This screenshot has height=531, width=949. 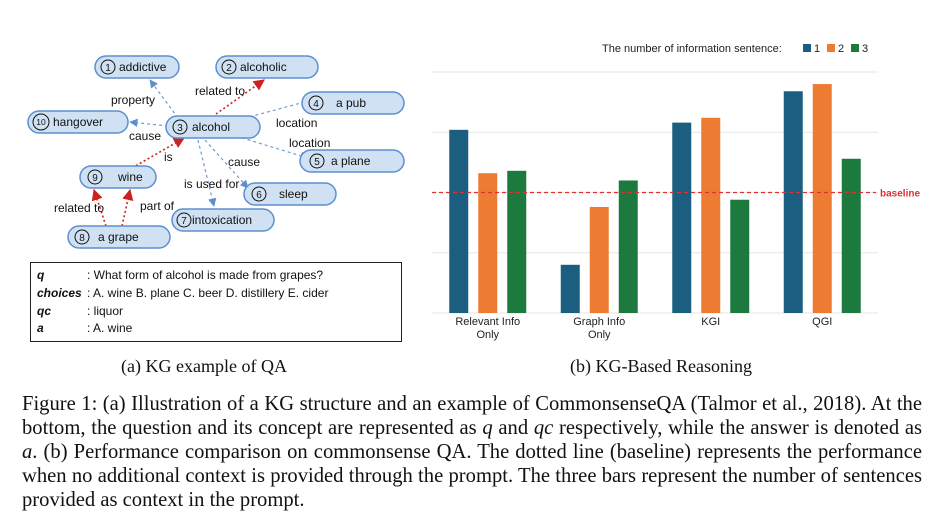 I want to click on edge-alcohol-intoxication, so click(x=207, y=173).